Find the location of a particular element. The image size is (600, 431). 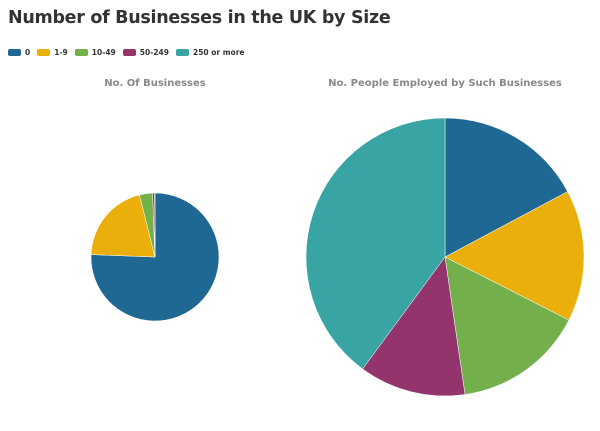

legend-label: 250 or more is located at coordinates (219, 52).